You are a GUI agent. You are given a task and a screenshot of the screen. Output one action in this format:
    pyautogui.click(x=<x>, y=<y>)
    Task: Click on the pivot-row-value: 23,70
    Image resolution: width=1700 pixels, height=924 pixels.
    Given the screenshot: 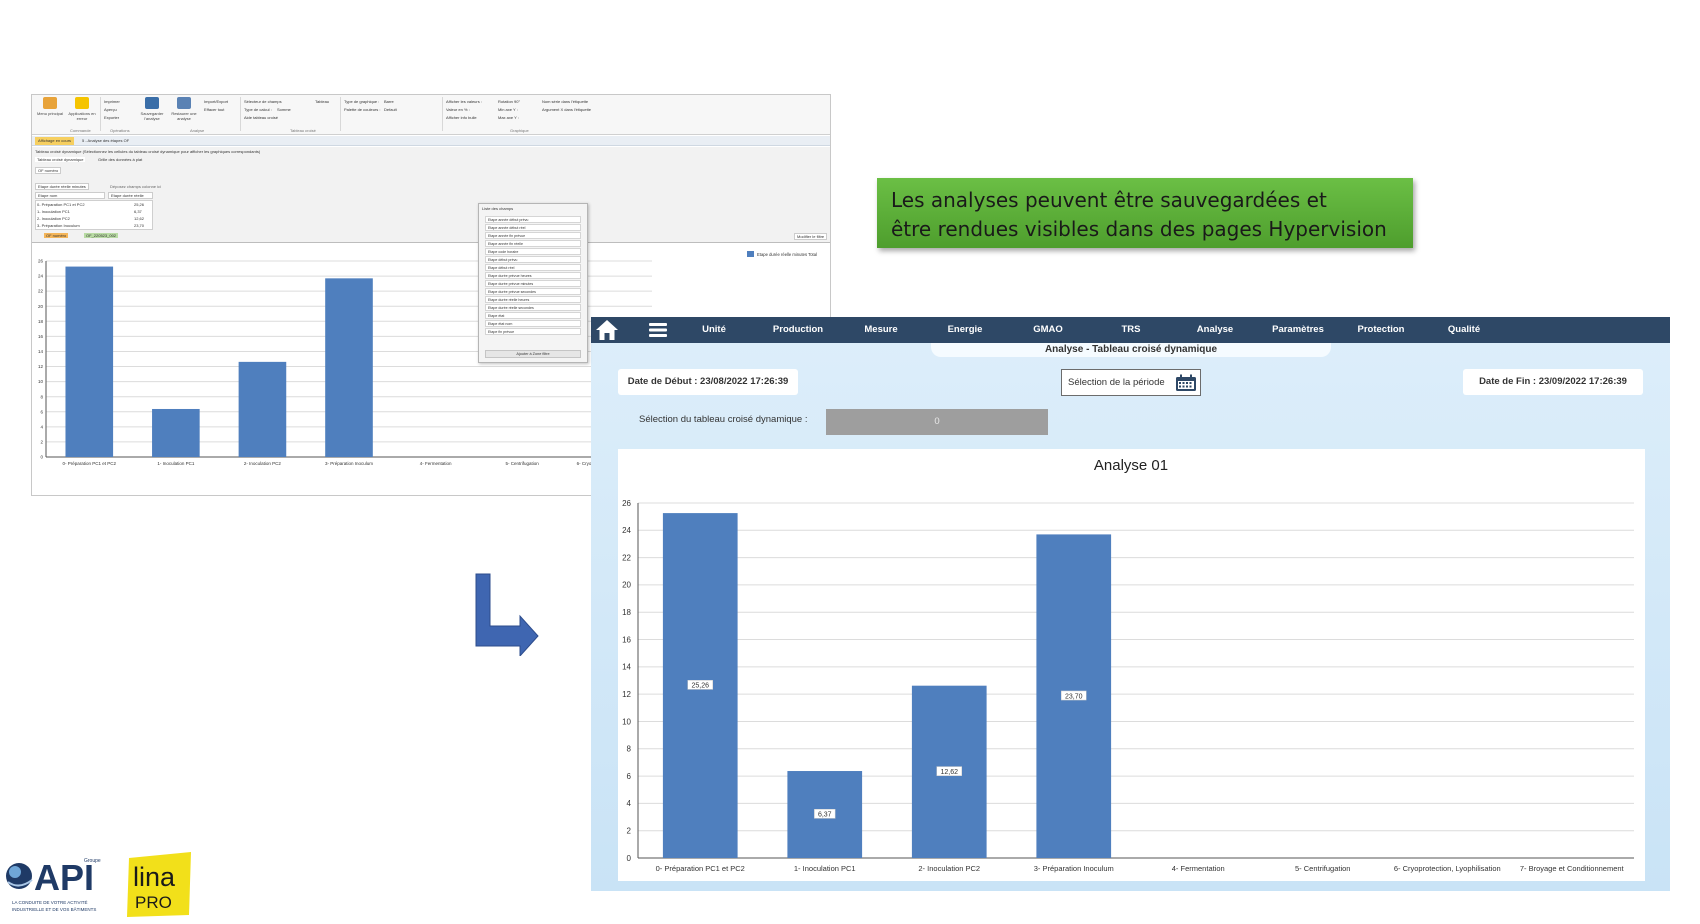 What is the action you would take?
    pyautogui.click(x=139, y=225)
    